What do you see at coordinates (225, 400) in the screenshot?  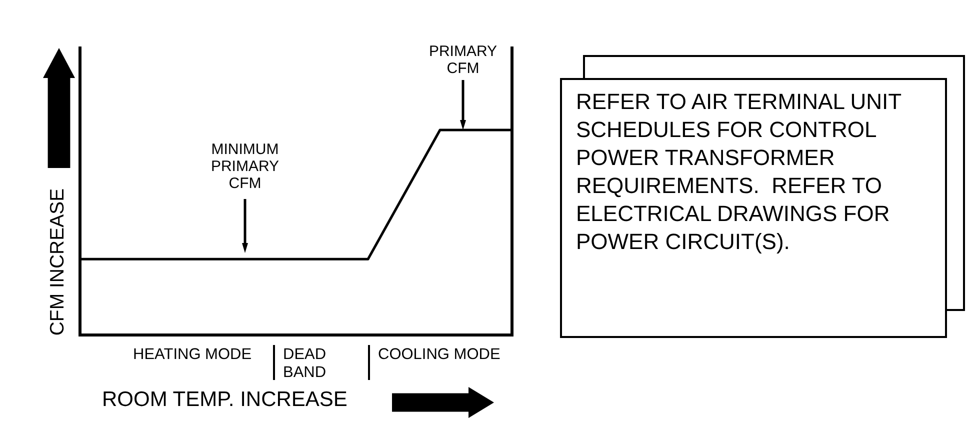 I see `x-axis-title: ROOM TEMP. INCREASE` at bounding box center [225, 400].